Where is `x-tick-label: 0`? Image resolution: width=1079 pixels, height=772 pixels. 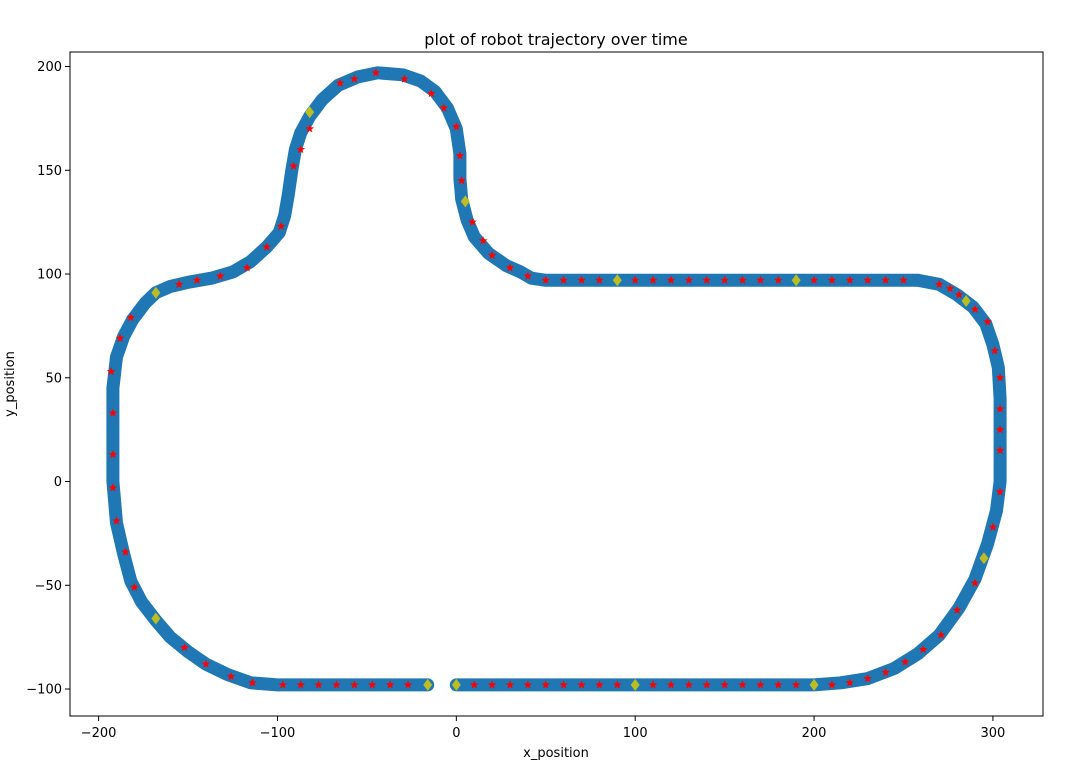 x-tick-label: 0 is located at coordinates (456, 733).